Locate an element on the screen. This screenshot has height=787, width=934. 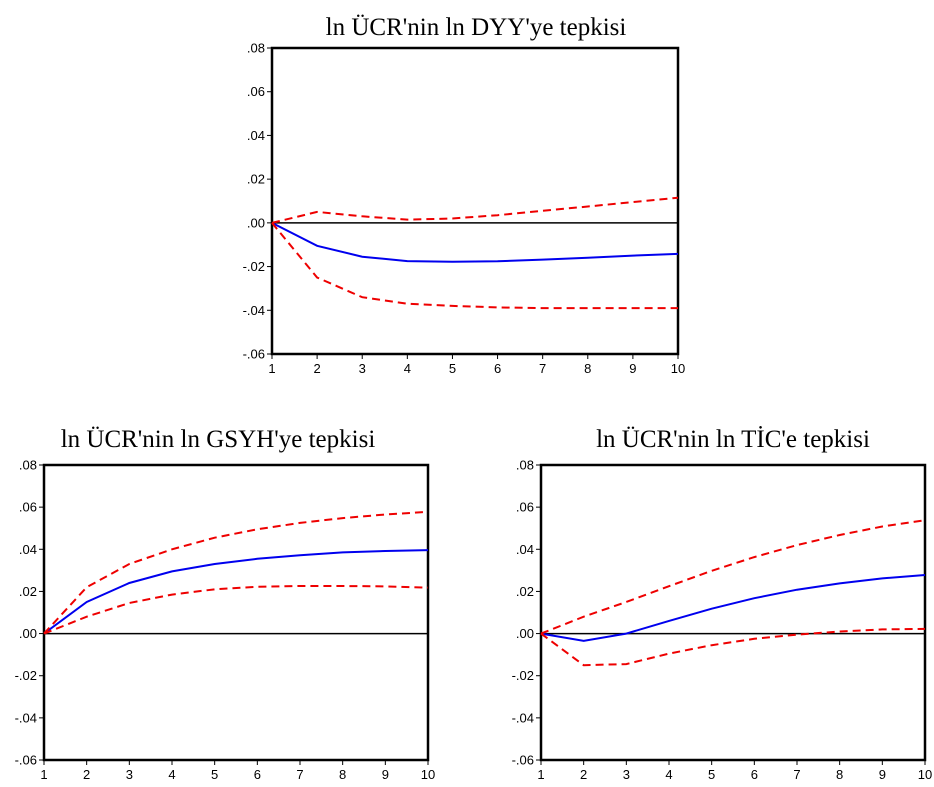
chart-title-dyy: ln ÜCR'nin ln DYY'ye tepkisi is located at coordinates (476, 27).